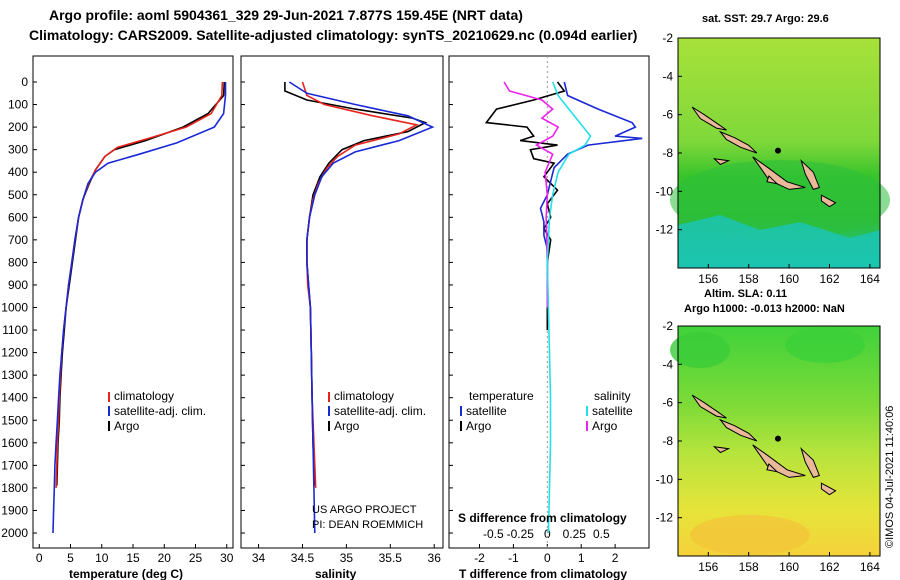 Image resolution: width=900 pixels, height=580 pixels. Describe the element at coordinates (745, 294) in the screenshot. I see `sla-map-title-line1: Altim. SLA: 0.11` at that location.